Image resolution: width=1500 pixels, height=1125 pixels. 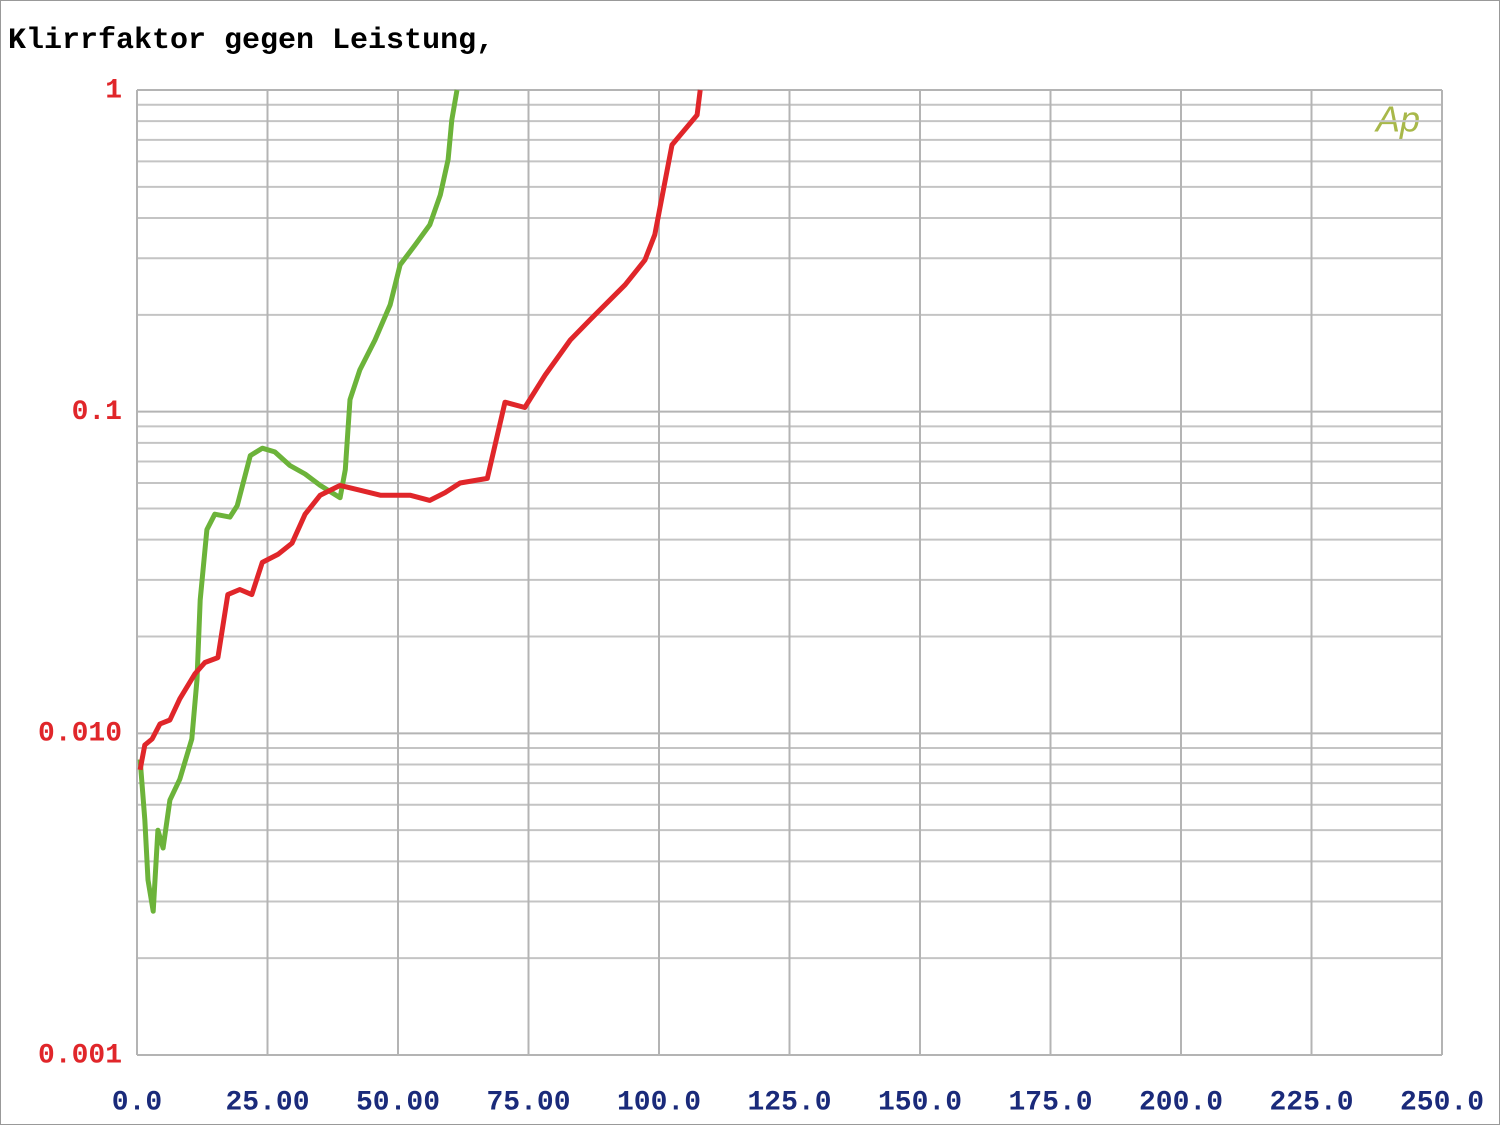 What do you see at coordinates (398, 1102) in the screenshot?
I see `x-tick-label: 50.00` at bounding box center [398, 1102].